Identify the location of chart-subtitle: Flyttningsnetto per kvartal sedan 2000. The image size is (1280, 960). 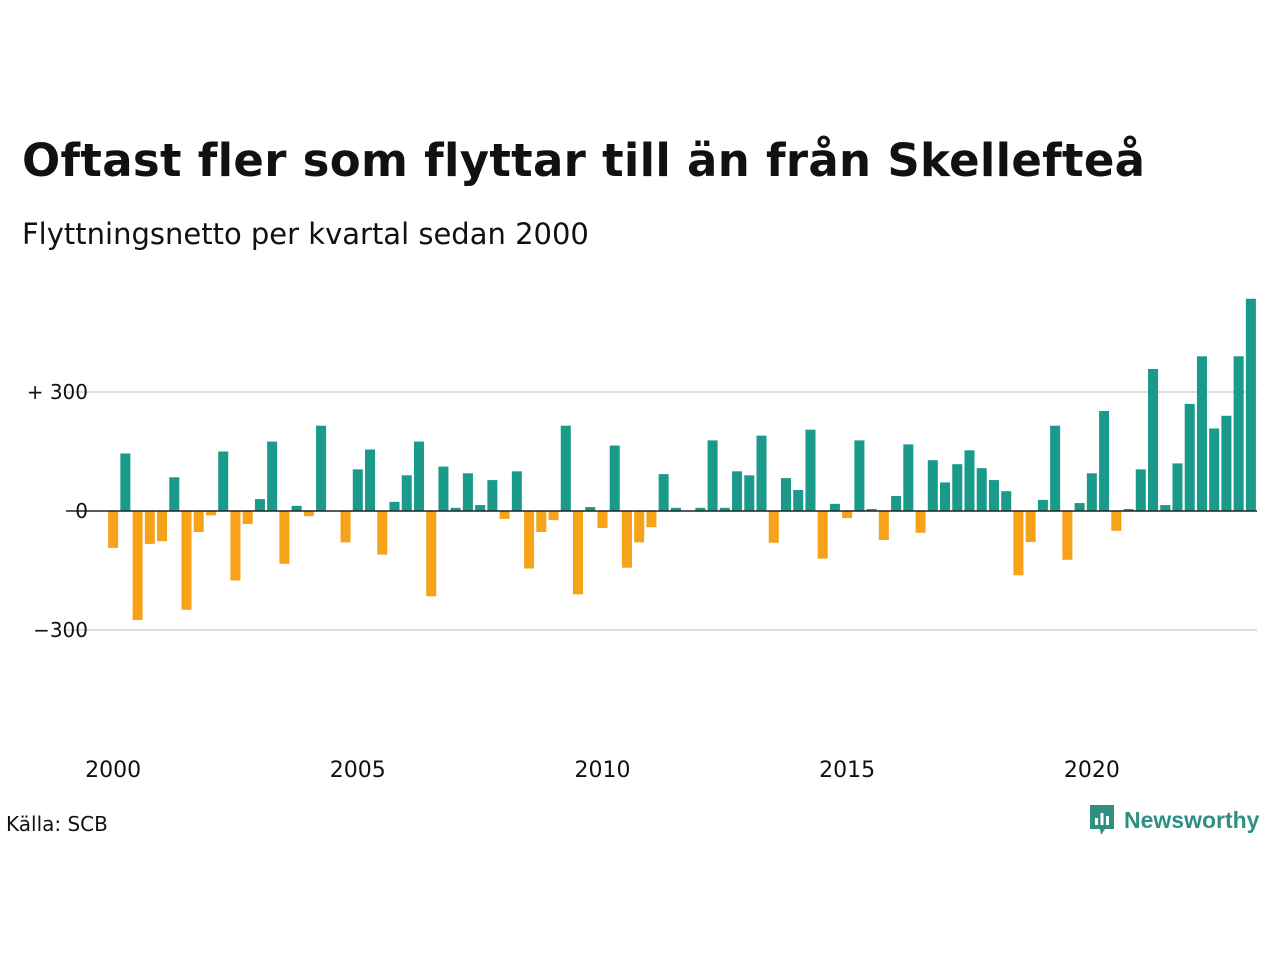
(305, 234).